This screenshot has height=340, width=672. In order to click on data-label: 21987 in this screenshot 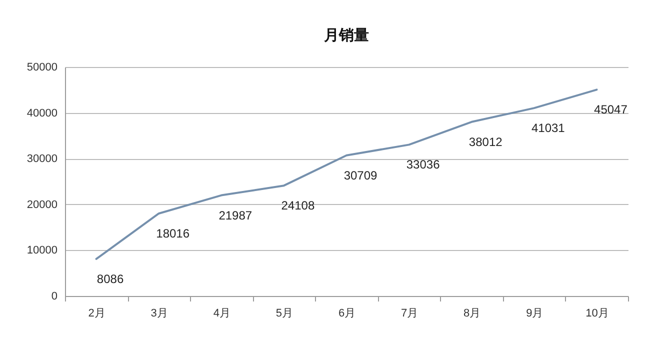, I will do `click(235, 215)`.